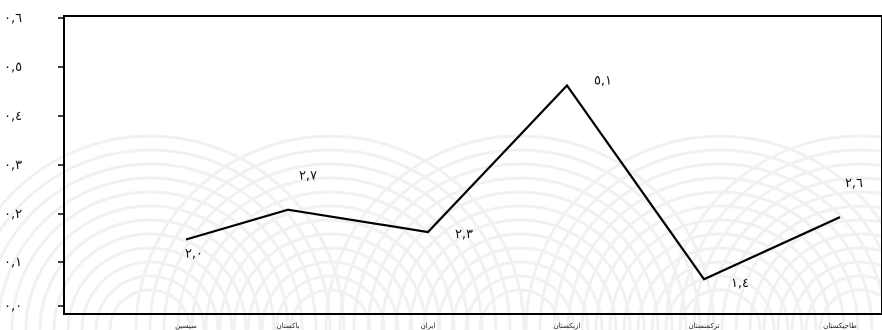  Describe the element at coordinates (854, 183) in the screenshot. I see `data-label: ٢,٦` at that location.